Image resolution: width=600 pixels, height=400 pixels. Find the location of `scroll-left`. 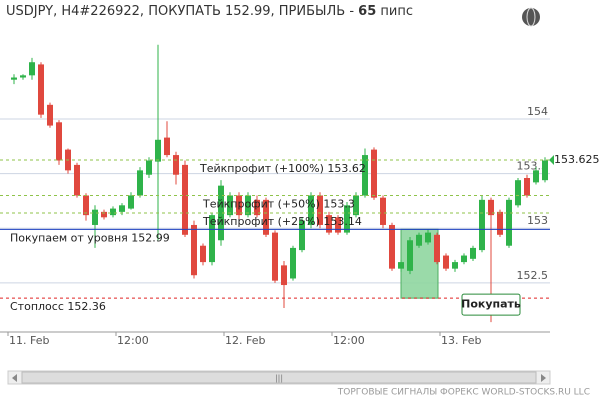

scroll-left is located at coordinates (14, 378).